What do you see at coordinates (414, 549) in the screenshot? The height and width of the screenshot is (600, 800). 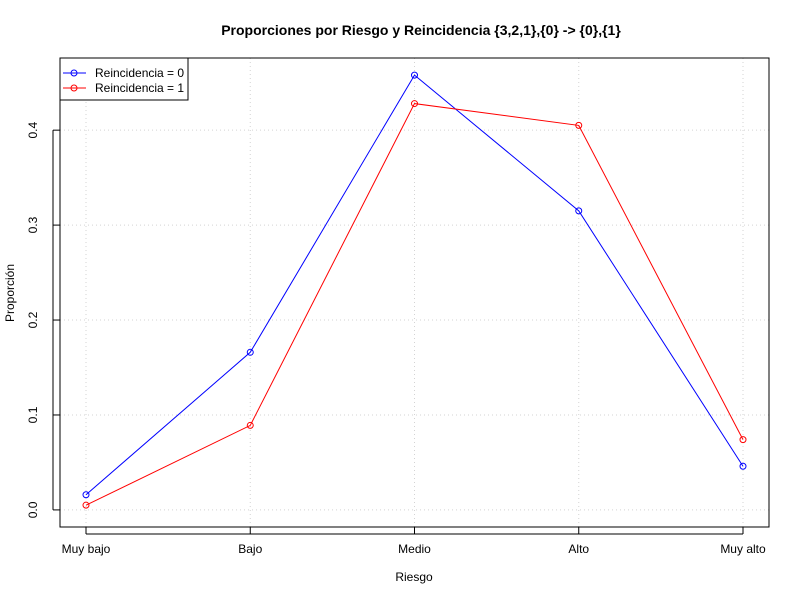 I see `x-tick-label: Medio` at bounding box center [414, 549].